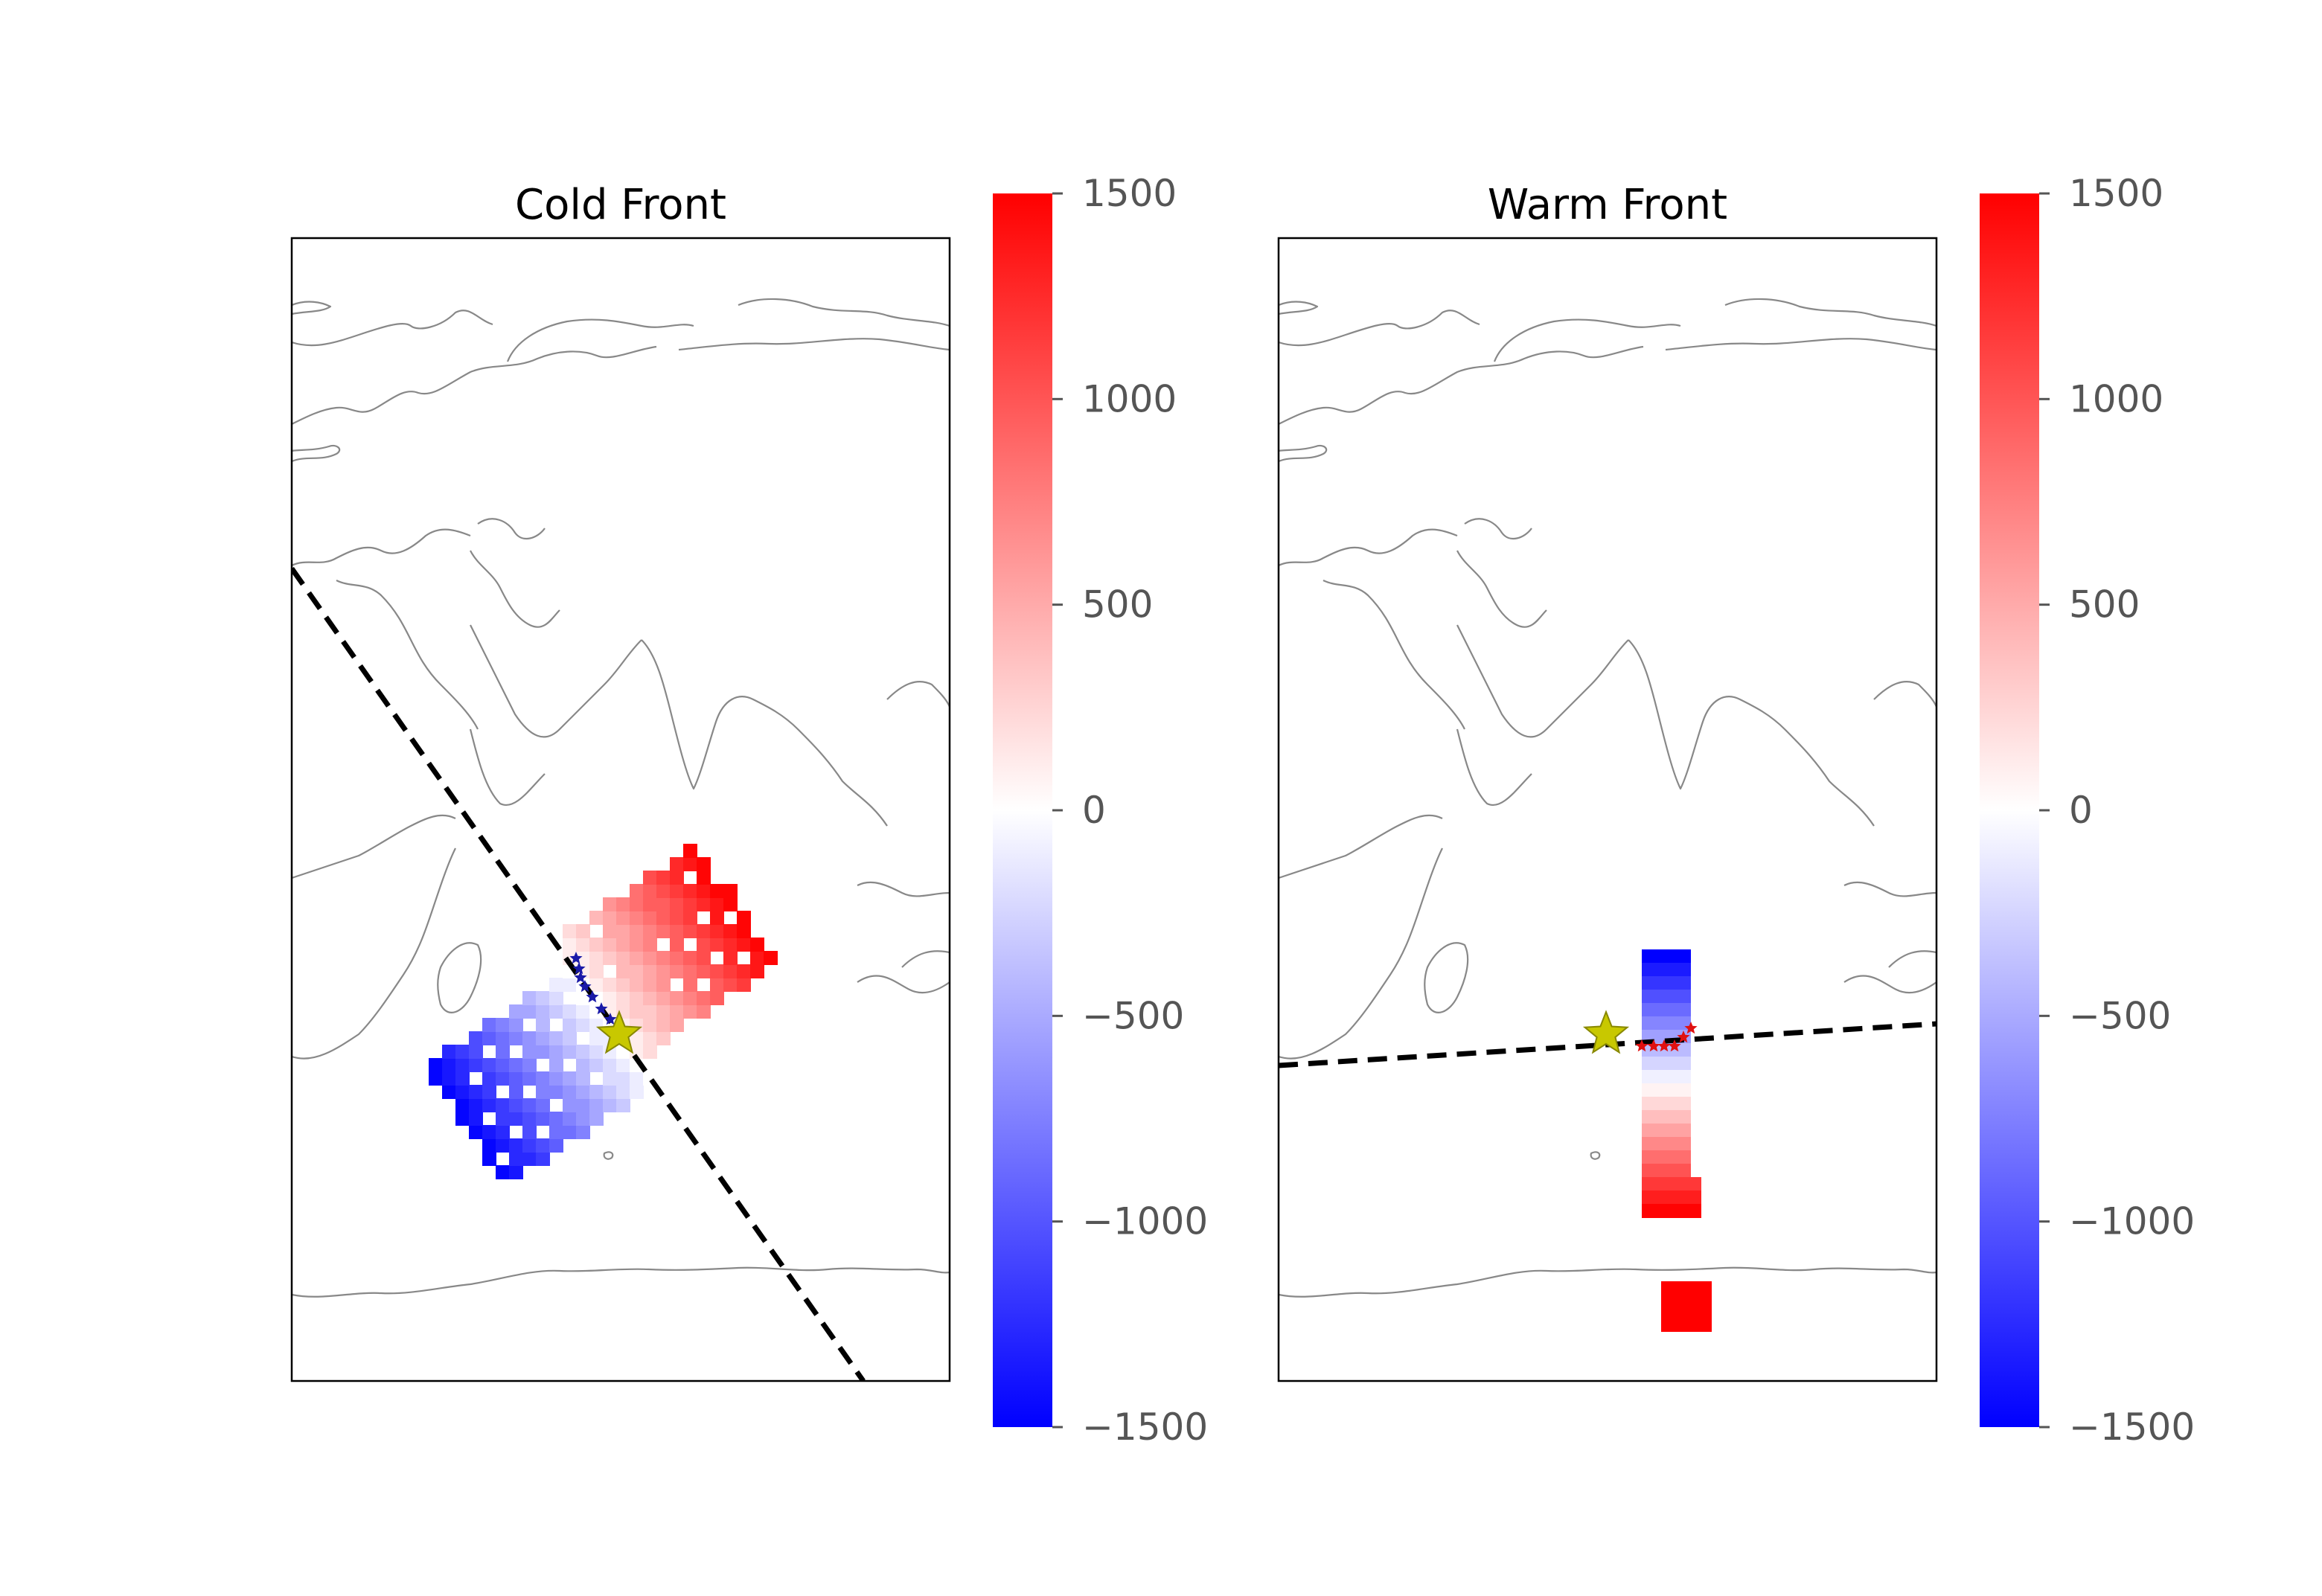 This screenshot has height=1596, width=2322. What do you see at coordinates (2081, 810) in the screenshot?
I see `colorbar-tick-label: 0` at bounding box center [2081, 810].